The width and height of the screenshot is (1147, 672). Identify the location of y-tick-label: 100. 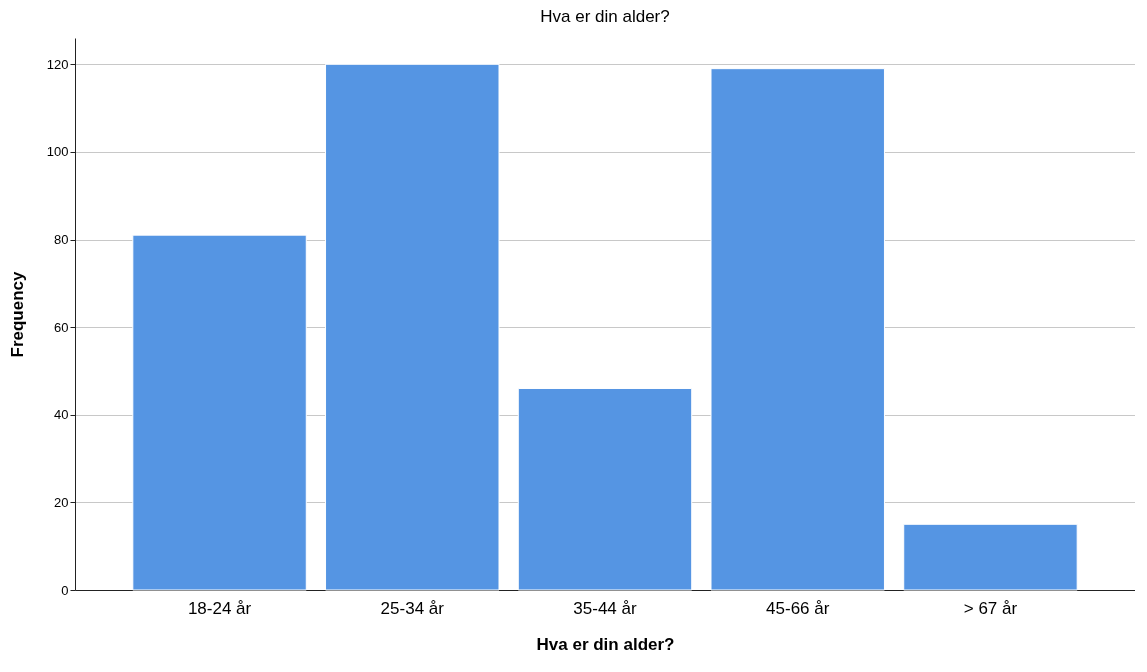
(57, 152).